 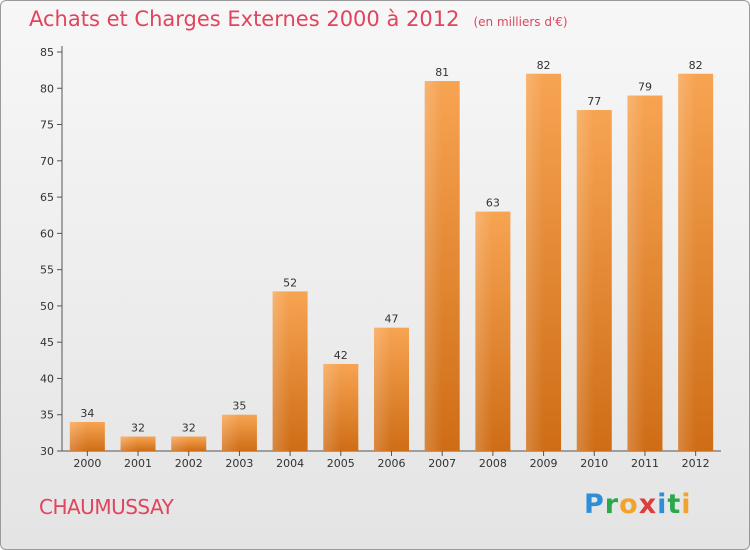 What do you see at coordinates (47, 342) in the screenshot?
I see `y-tick-label: 45` at bounding box center [47, 342].